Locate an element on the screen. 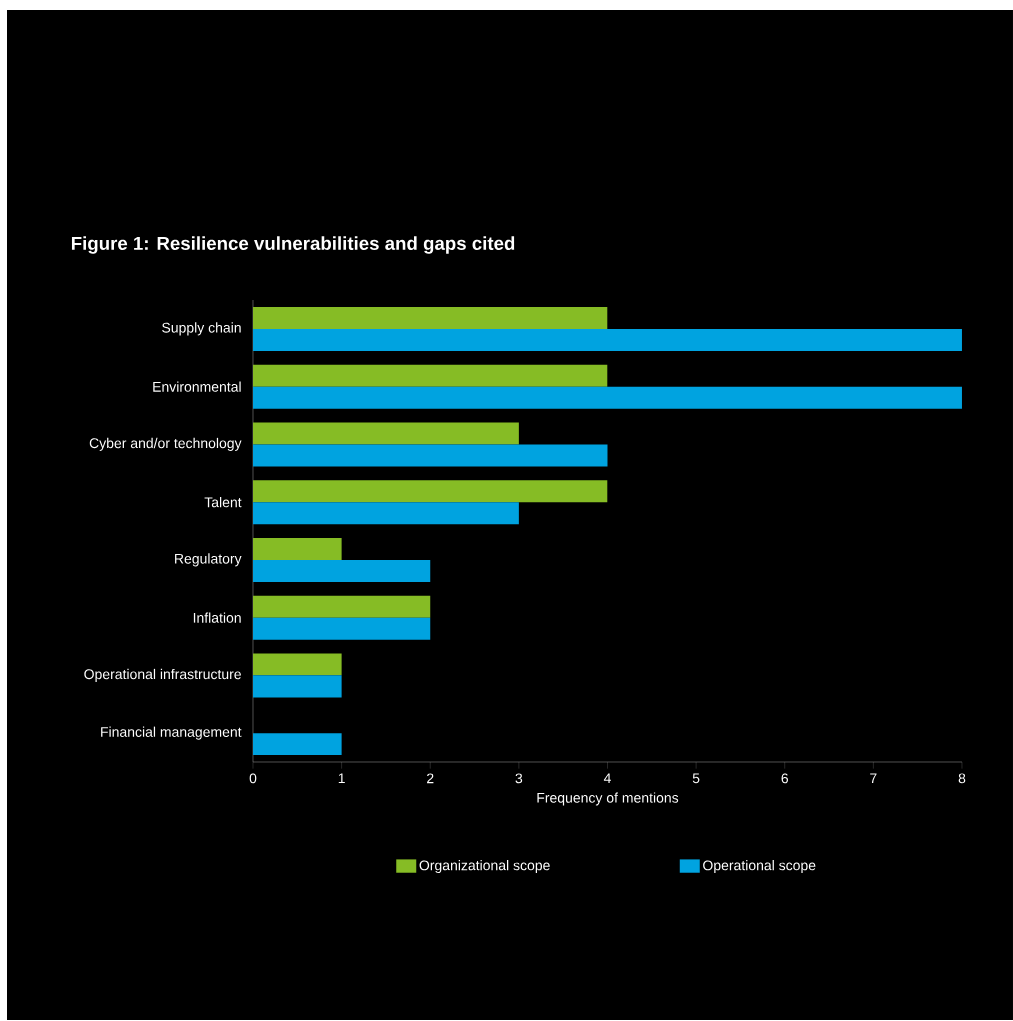  x-tick-label: 0 is located at coordinates (253, 778).